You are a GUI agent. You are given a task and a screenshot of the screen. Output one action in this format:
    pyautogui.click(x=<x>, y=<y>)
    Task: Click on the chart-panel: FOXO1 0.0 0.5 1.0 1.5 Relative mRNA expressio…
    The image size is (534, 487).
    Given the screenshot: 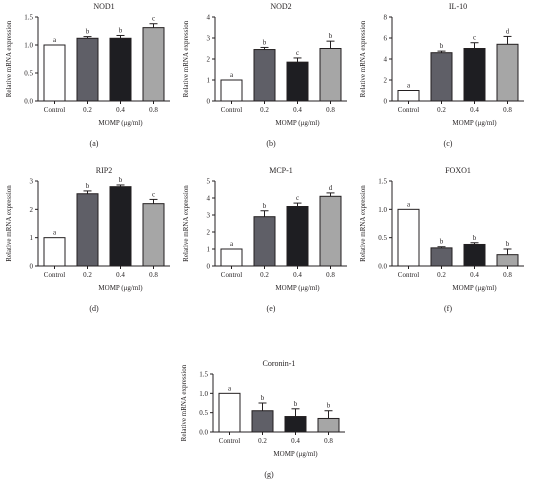 What is the action you would take?
    pyautogui.click(x=441, y=239)
    